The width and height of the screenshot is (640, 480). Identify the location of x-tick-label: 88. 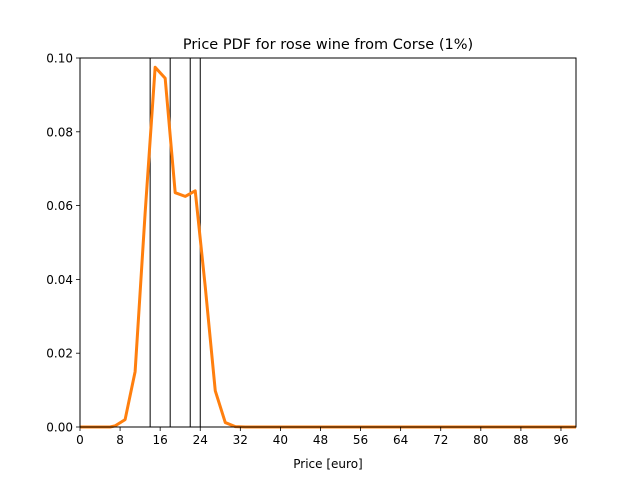
(520, 440).